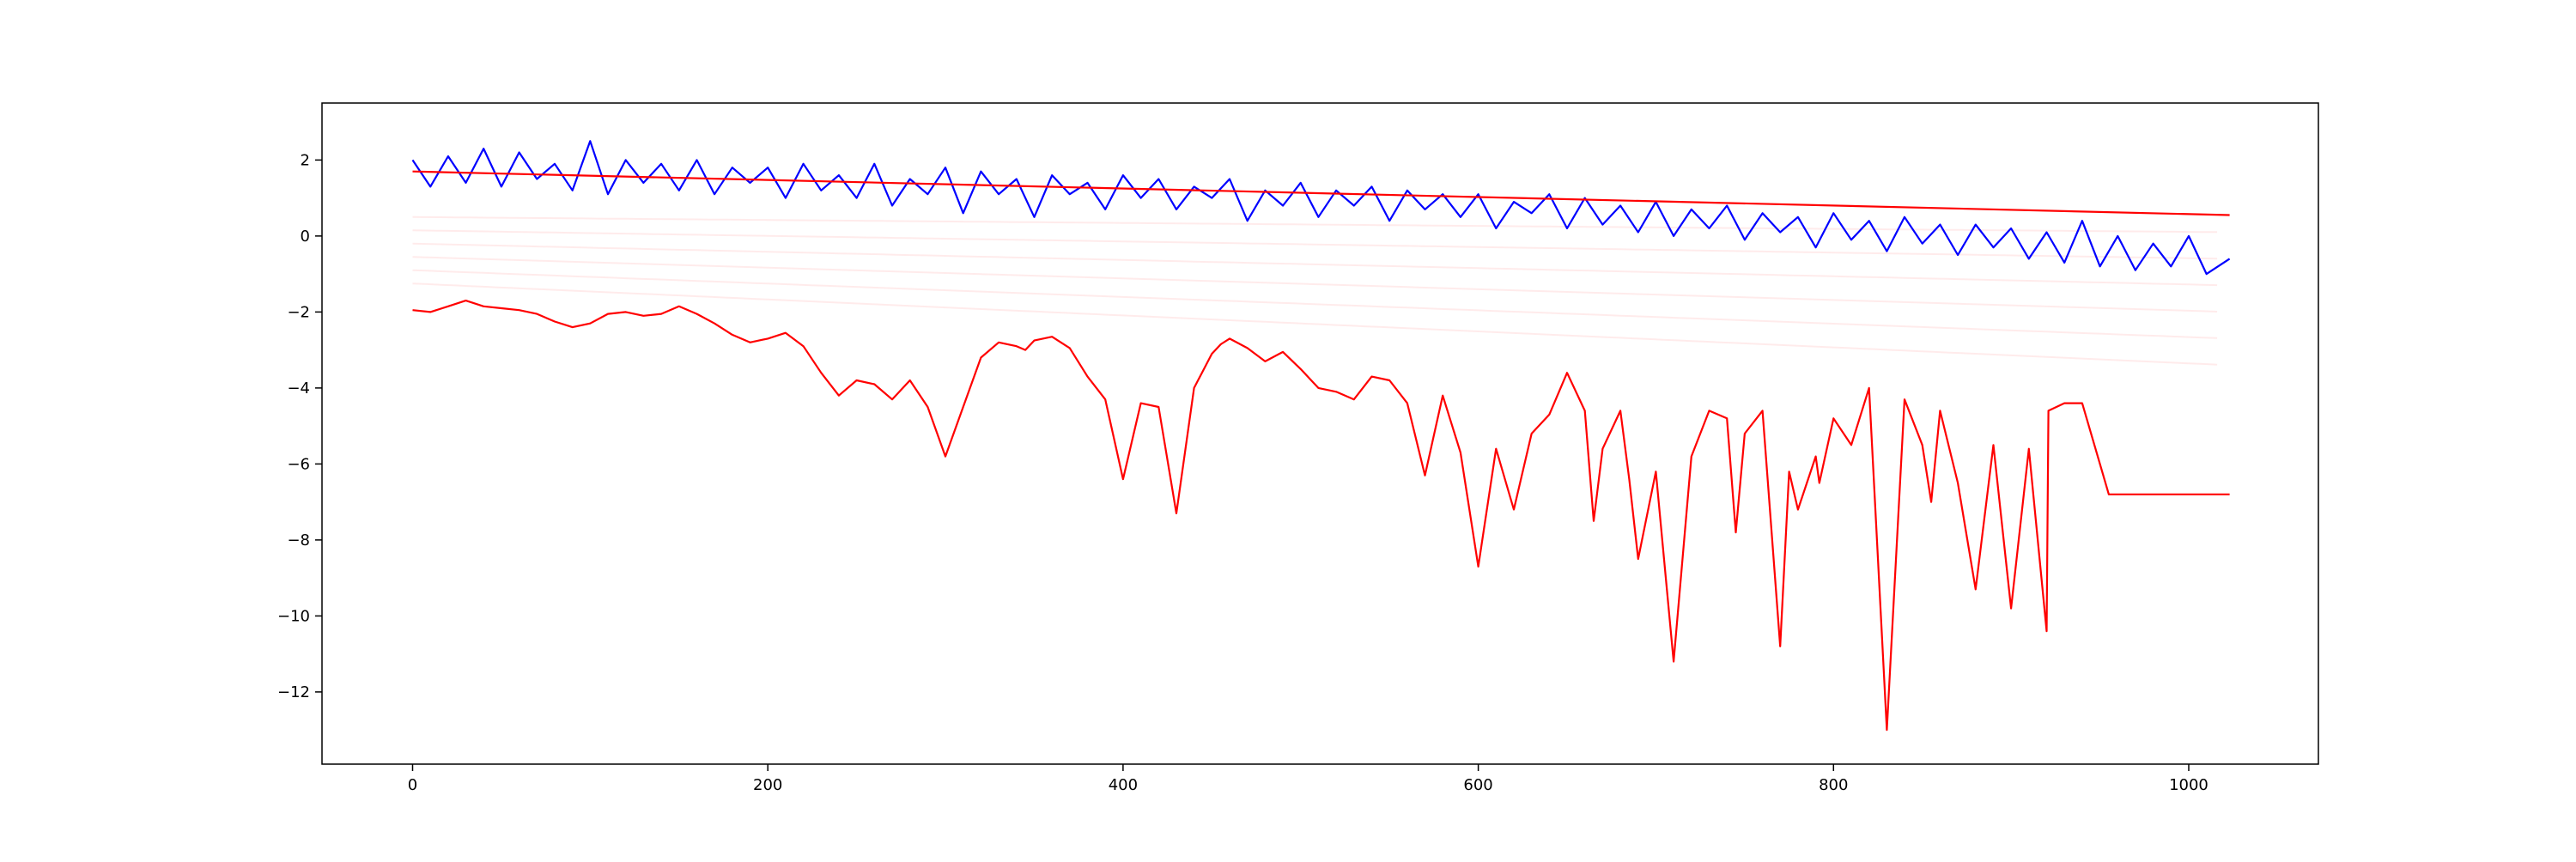  Describe the element at coordinates (2188, 785) in the screenshot. I see `x-tick-label: 1000` at that location.